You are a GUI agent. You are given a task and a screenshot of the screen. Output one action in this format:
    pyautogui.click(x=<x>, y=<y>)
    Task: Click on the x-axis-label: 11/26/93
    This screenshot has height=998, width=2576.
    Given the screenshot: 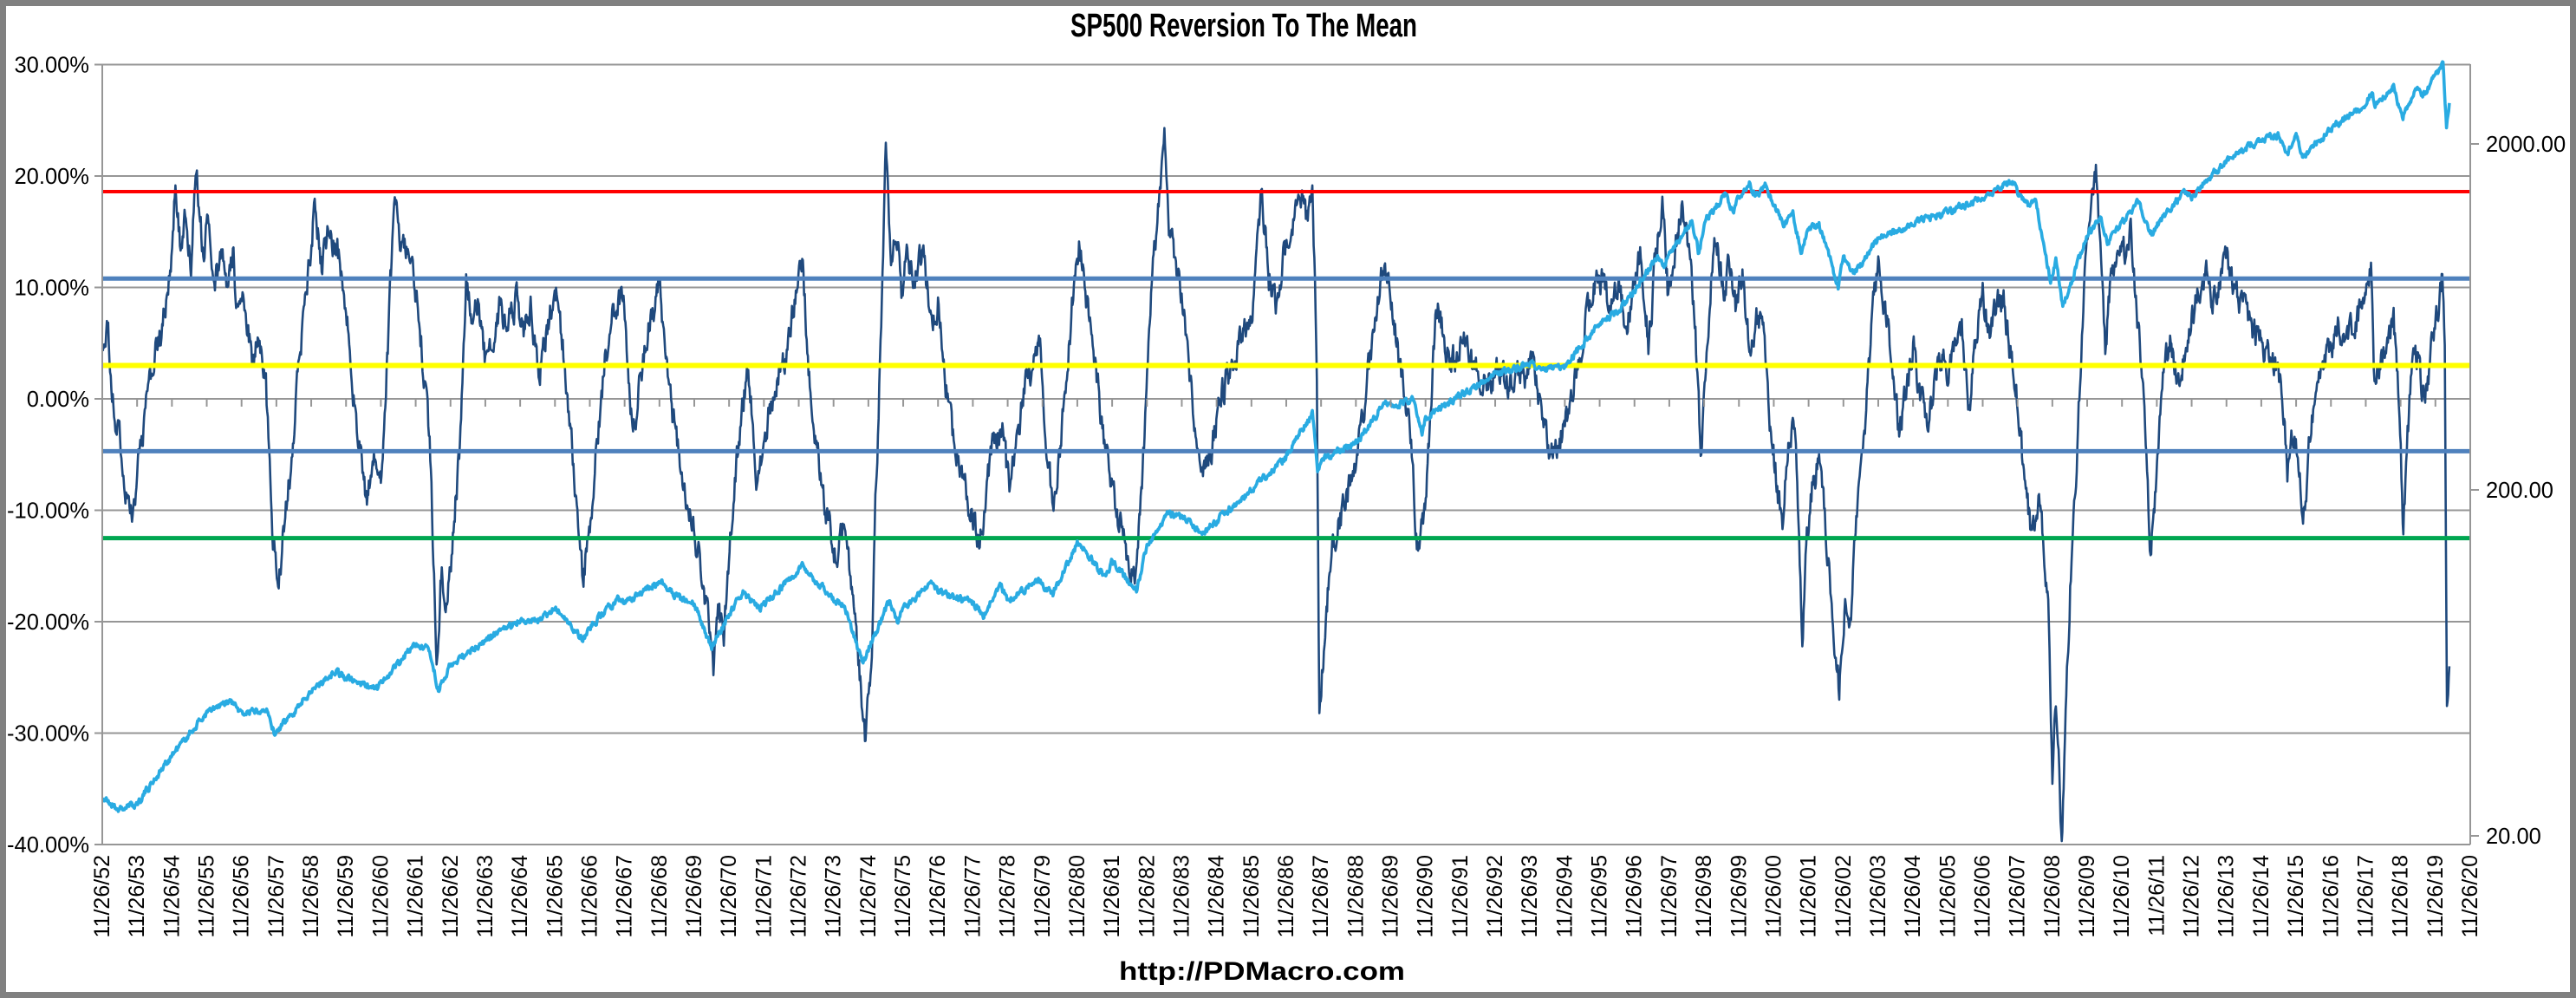 What is the action you would take?
    pyautogui.click(x=1530, y=896)
    